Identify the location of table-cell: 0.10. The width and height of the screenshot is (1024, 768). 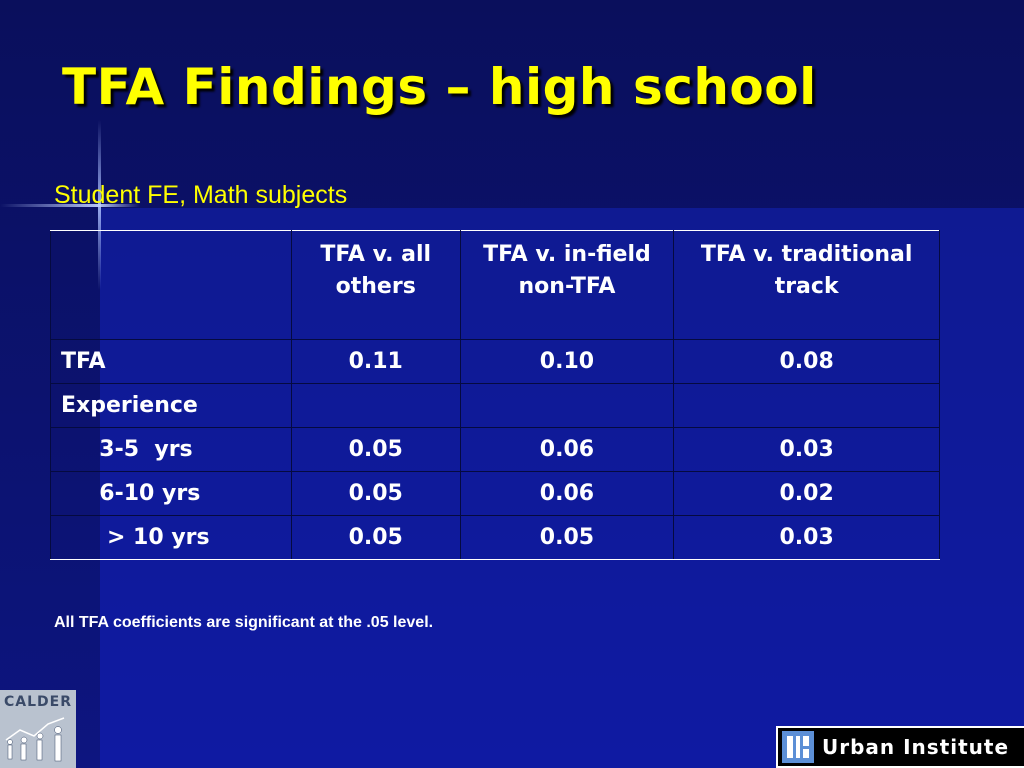
(567, 361).